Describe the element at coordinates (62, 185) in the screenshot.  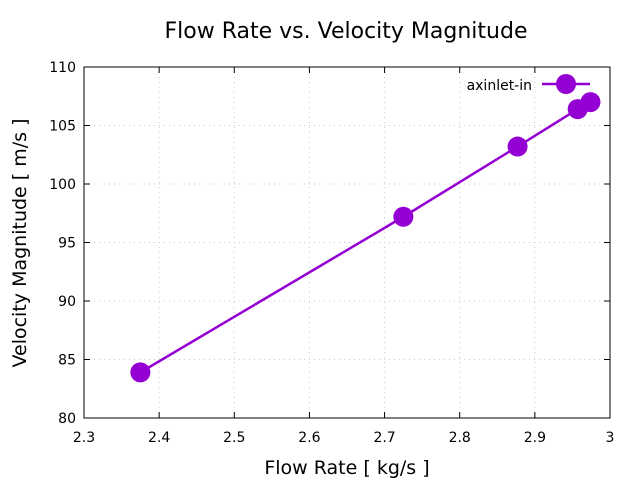
I see `y-tick-label: 100` at that location.